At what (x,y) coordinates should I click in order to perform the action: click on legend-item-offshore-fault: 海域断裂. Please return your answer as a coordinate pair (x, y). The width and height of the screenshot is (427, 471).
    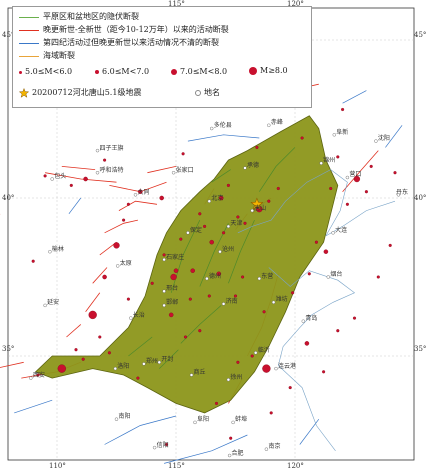
    Looking at the image, I should click on (47, 55).